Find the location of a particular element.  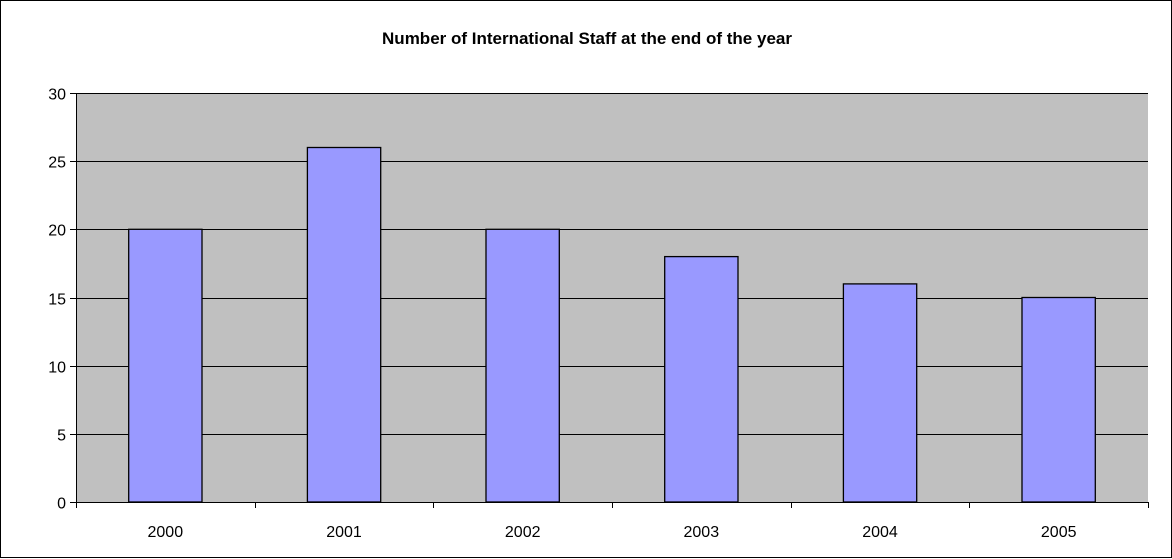

y-tick-label-30: 30 is located at coordinates (57, 95).